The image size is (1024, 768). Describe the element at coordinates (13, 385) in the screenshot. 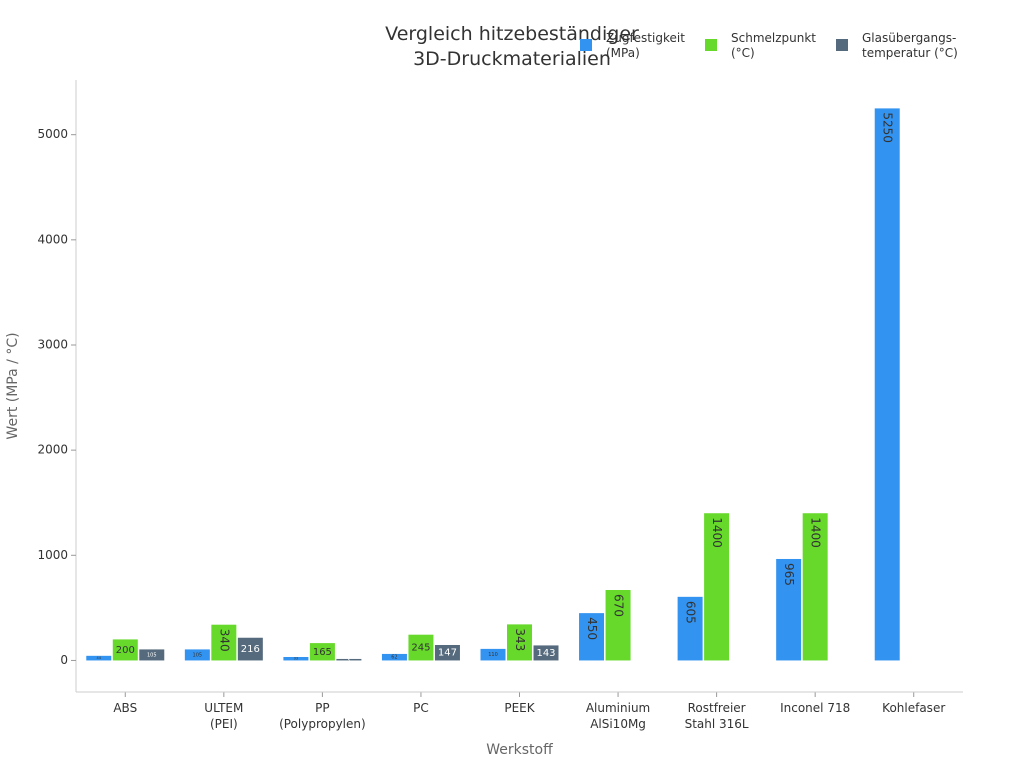

I see `y-axis-title: Wert (MPa / °C)` at that location.